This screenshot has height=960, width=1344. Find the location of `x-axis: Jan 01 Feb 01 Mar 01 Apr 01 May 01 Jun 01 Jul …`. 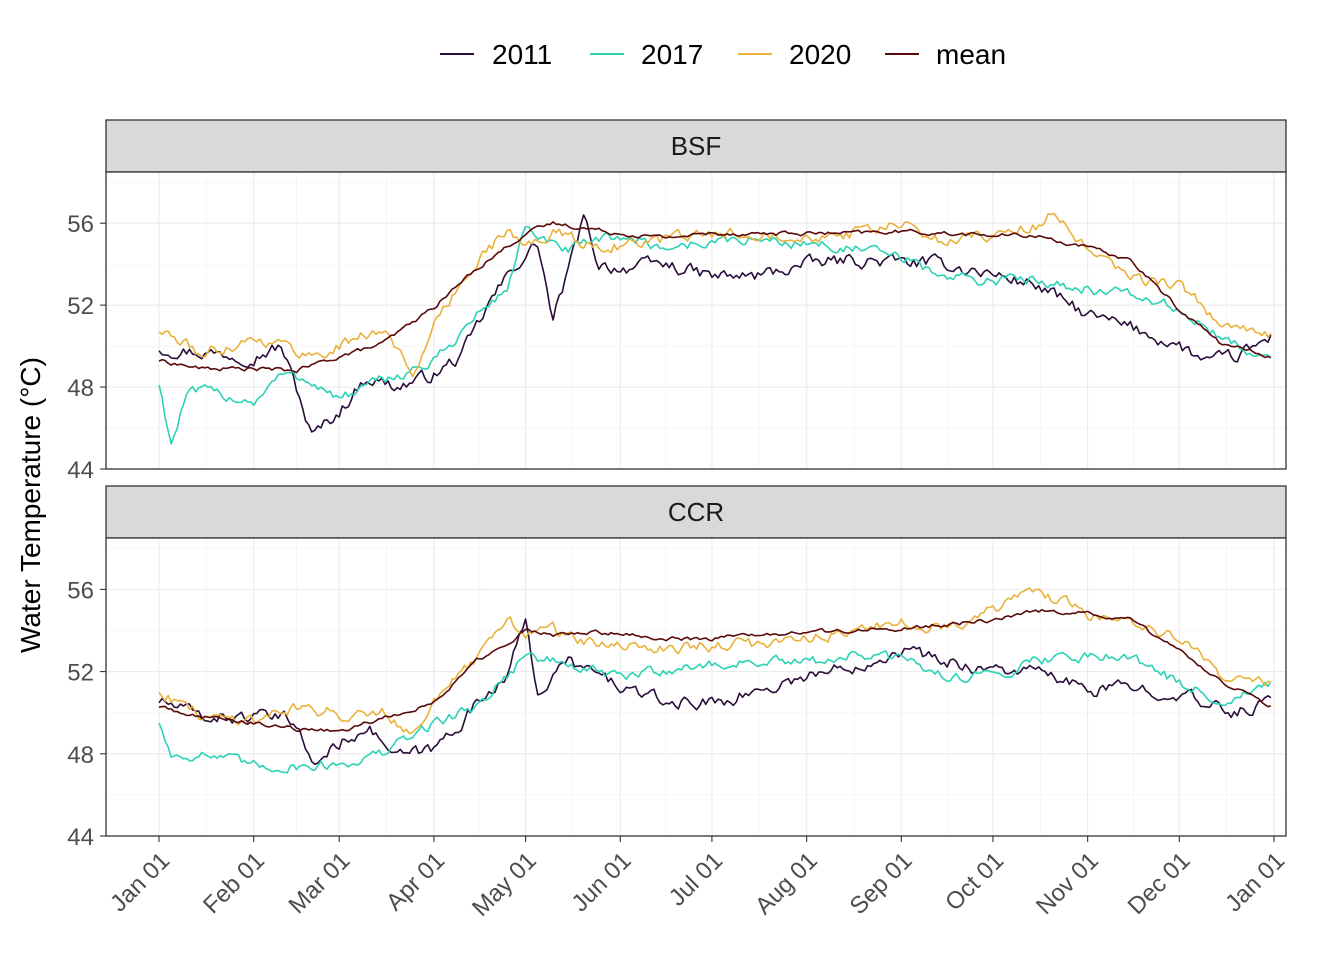

x-axis: Jan 01 Feb 01 Mar 01 Apr 01 May 01 Jun 01 Jul … is located at coordinates (697, 879).